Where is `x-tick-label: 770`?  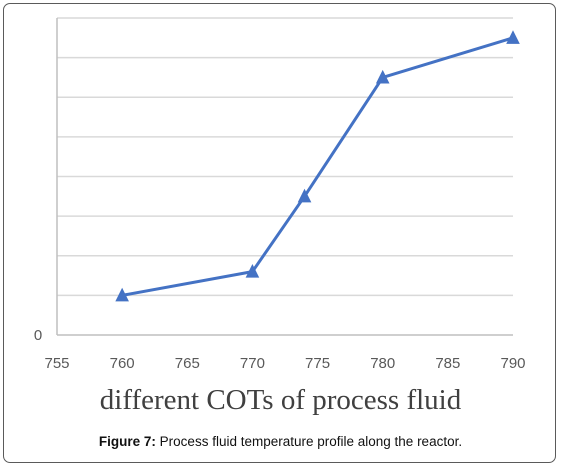
x-tick-label: 770 is located at coordinates (252, 363).